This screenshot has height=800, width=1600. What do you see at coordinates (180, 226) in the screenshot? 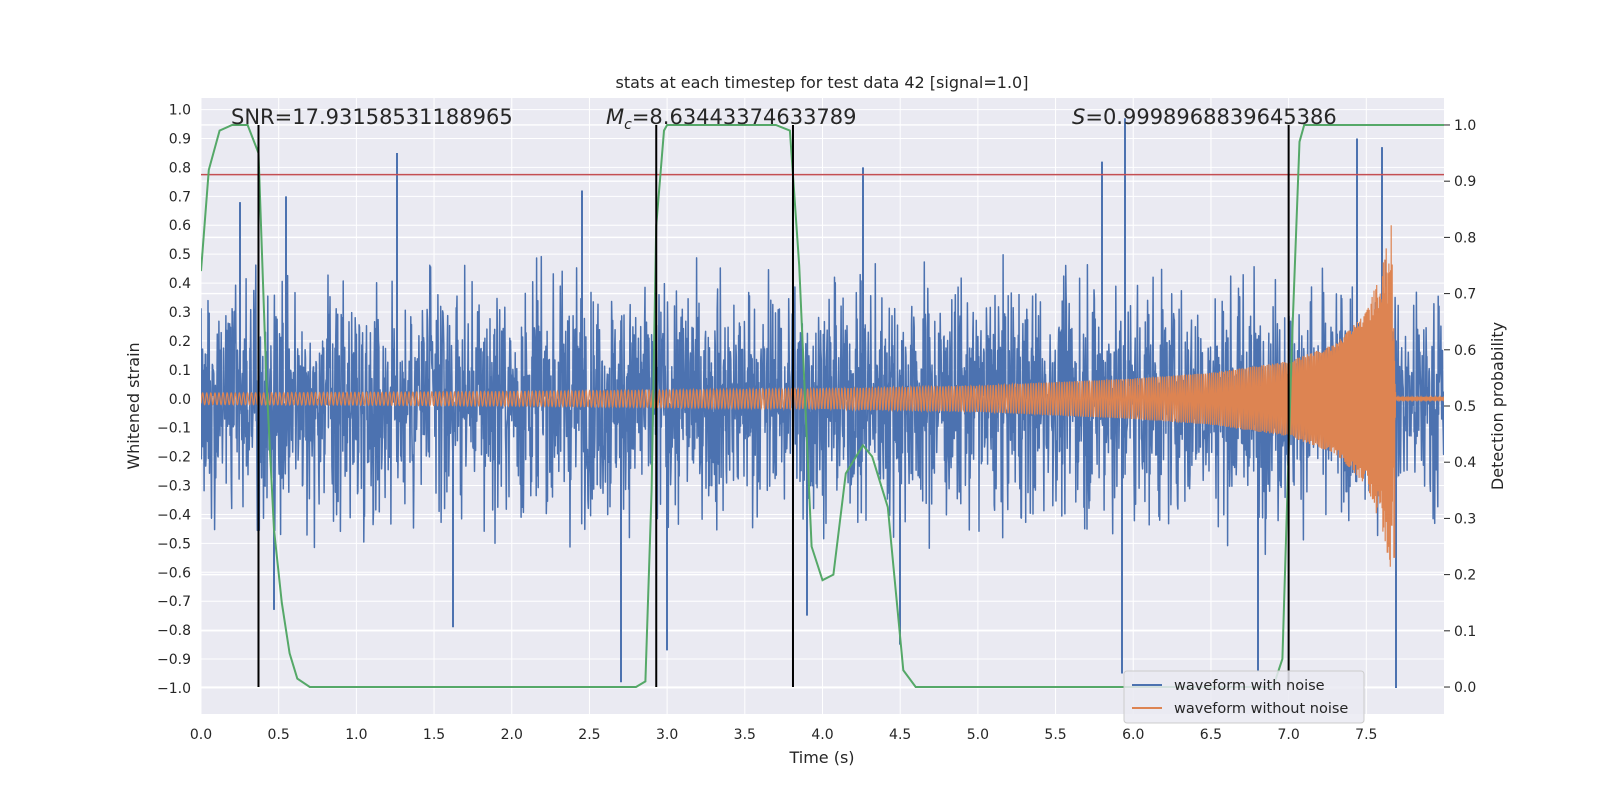
I see `y-tick-label: 0.6` at bounding box center [180, 226].